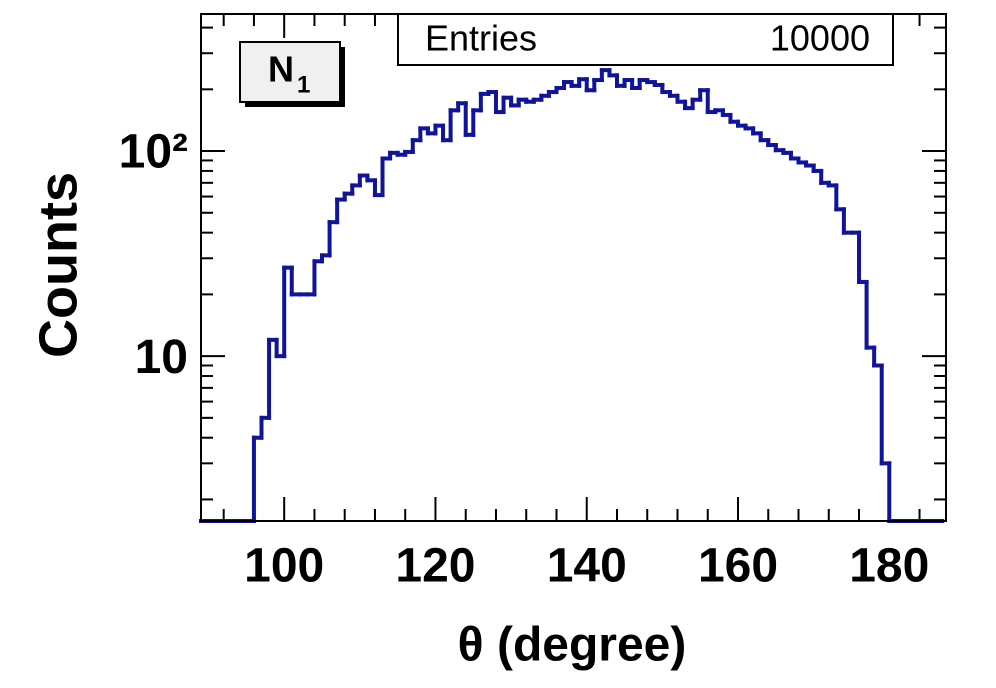 The height and width of the screenshot is (688, 996). Describe the element at coordinates (572, 645) in the screenshot. I see `x-axis-title: θ (degree)` at that location.